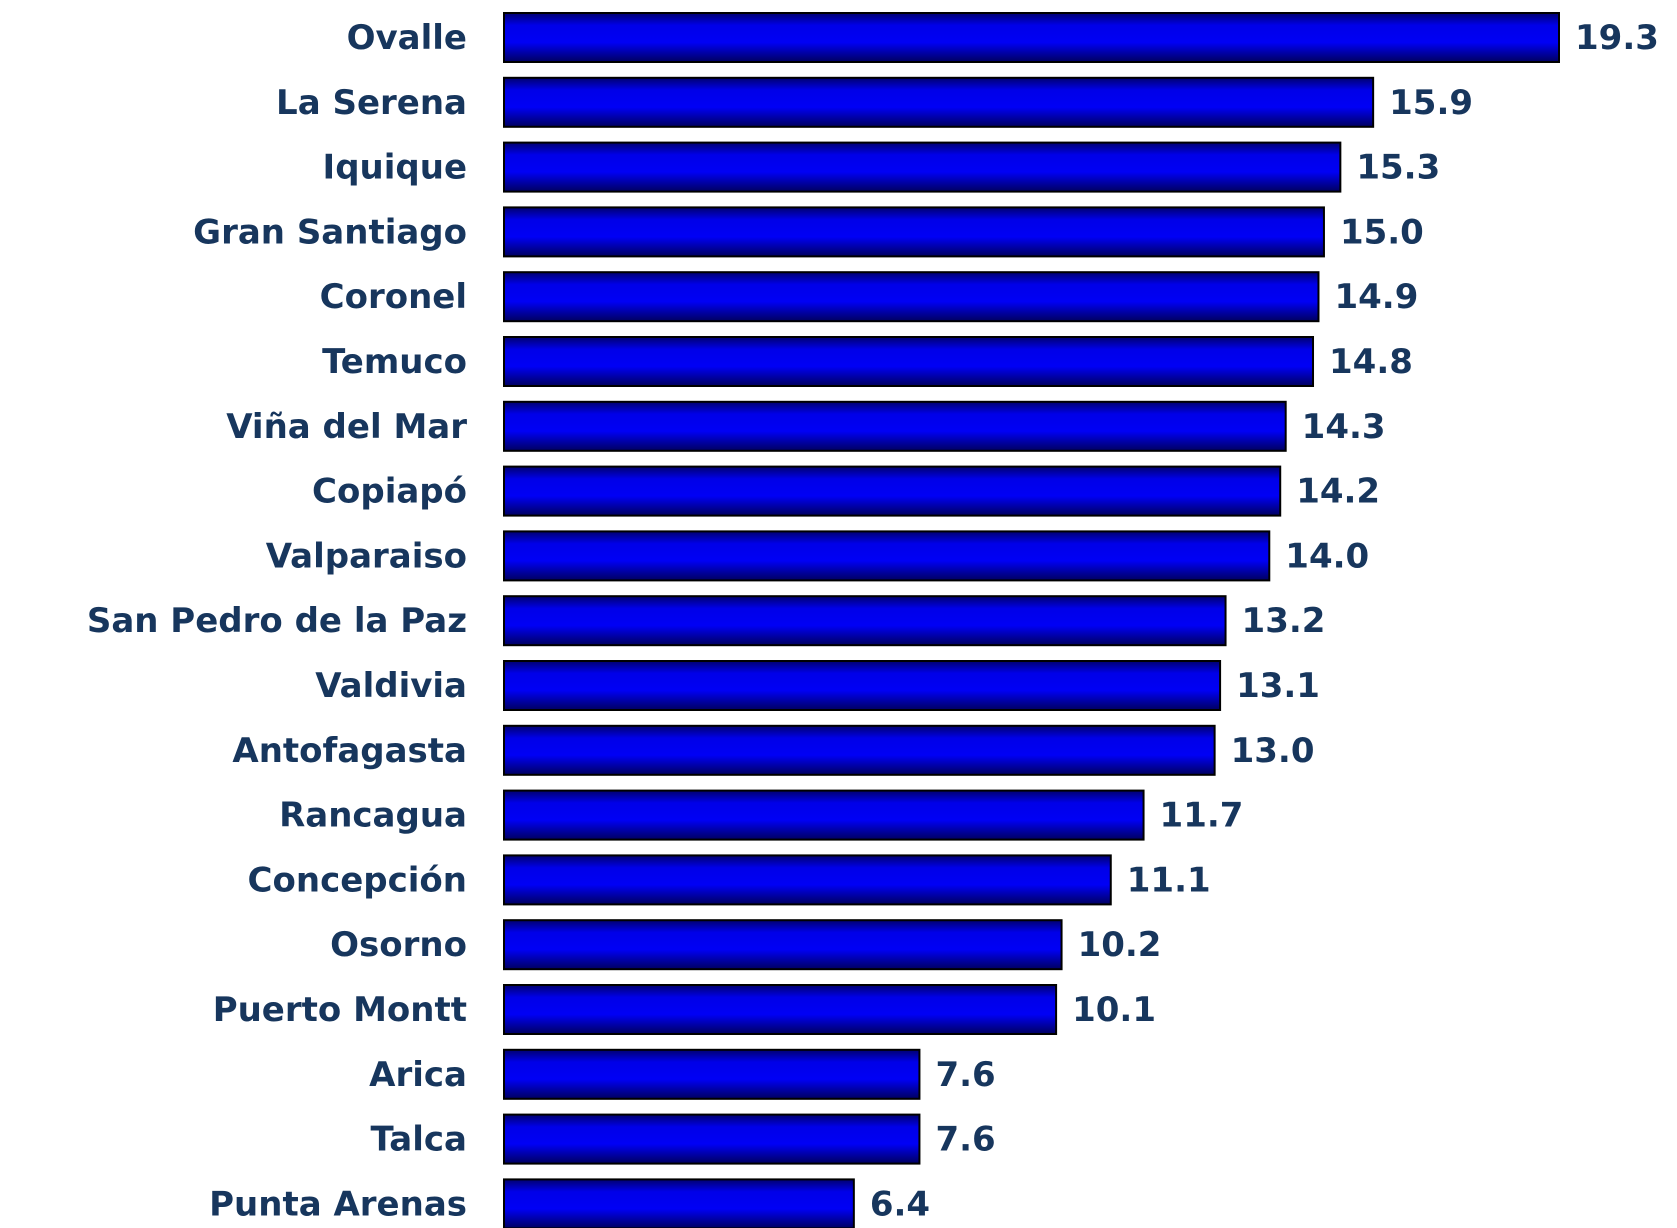 The width and height of the screenshot is (1677, 1228). Describe the element at coordinates (1120, 945) in the screenshot. I see `data-label: 10.2` at that location.